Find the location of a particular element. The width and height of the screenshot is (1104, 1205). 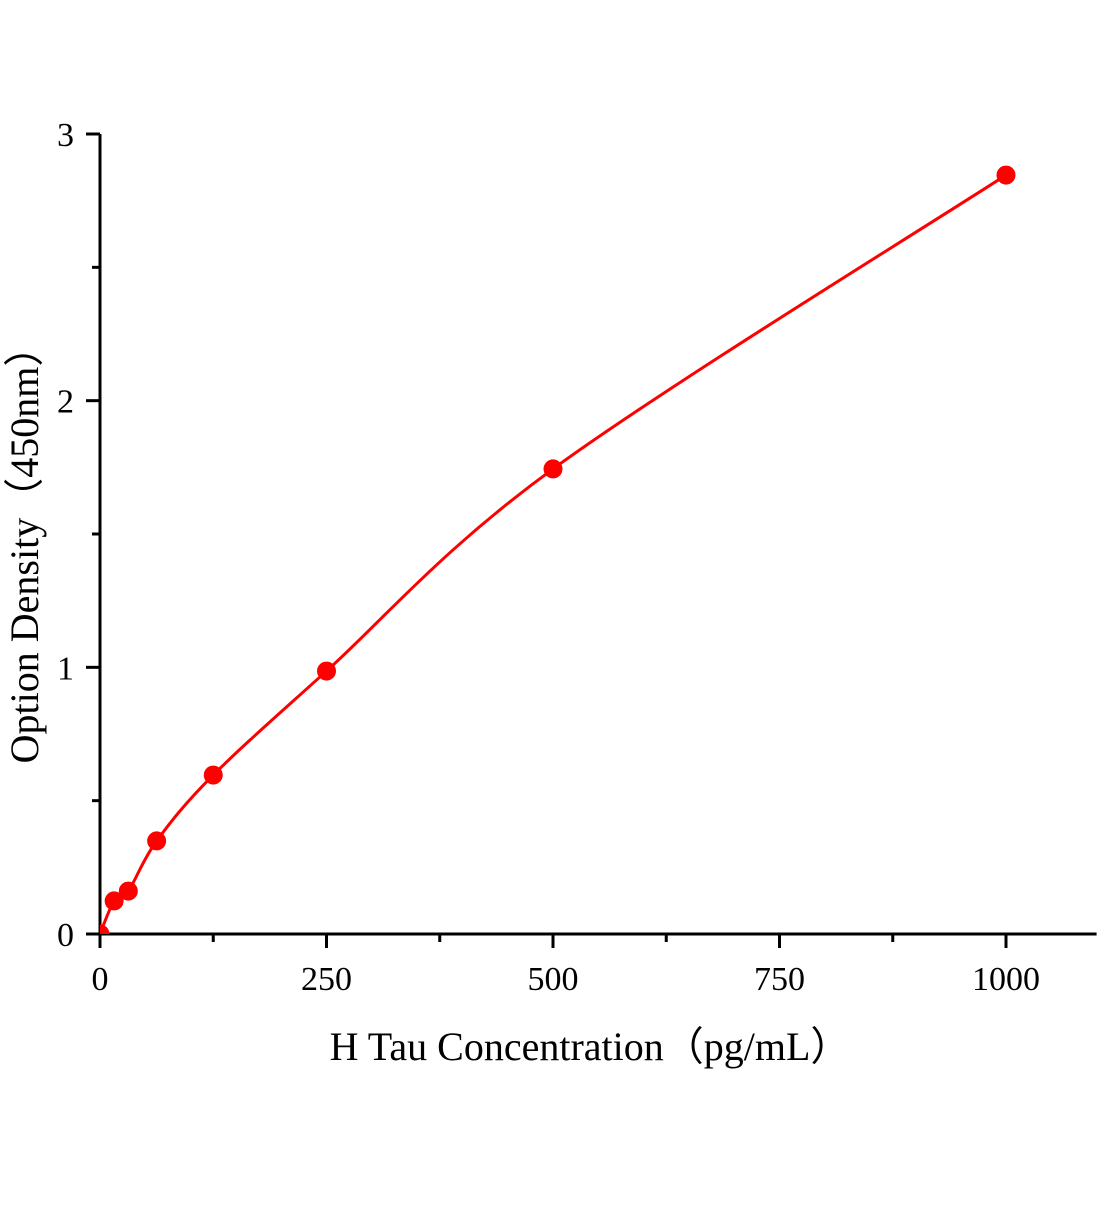

x-tick-label: 750 is located at coordinates (779, 979).